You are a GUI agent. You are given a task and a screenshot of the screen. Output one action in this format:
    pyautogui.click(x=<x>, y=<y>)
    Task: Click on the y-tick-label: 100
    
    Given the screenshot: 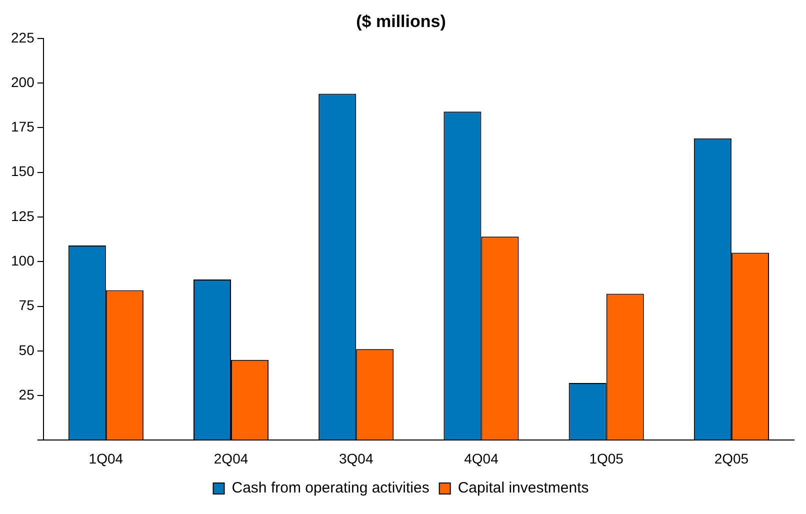 What is the action you would take?
    pyautogui.click(x=23, y=260)
    